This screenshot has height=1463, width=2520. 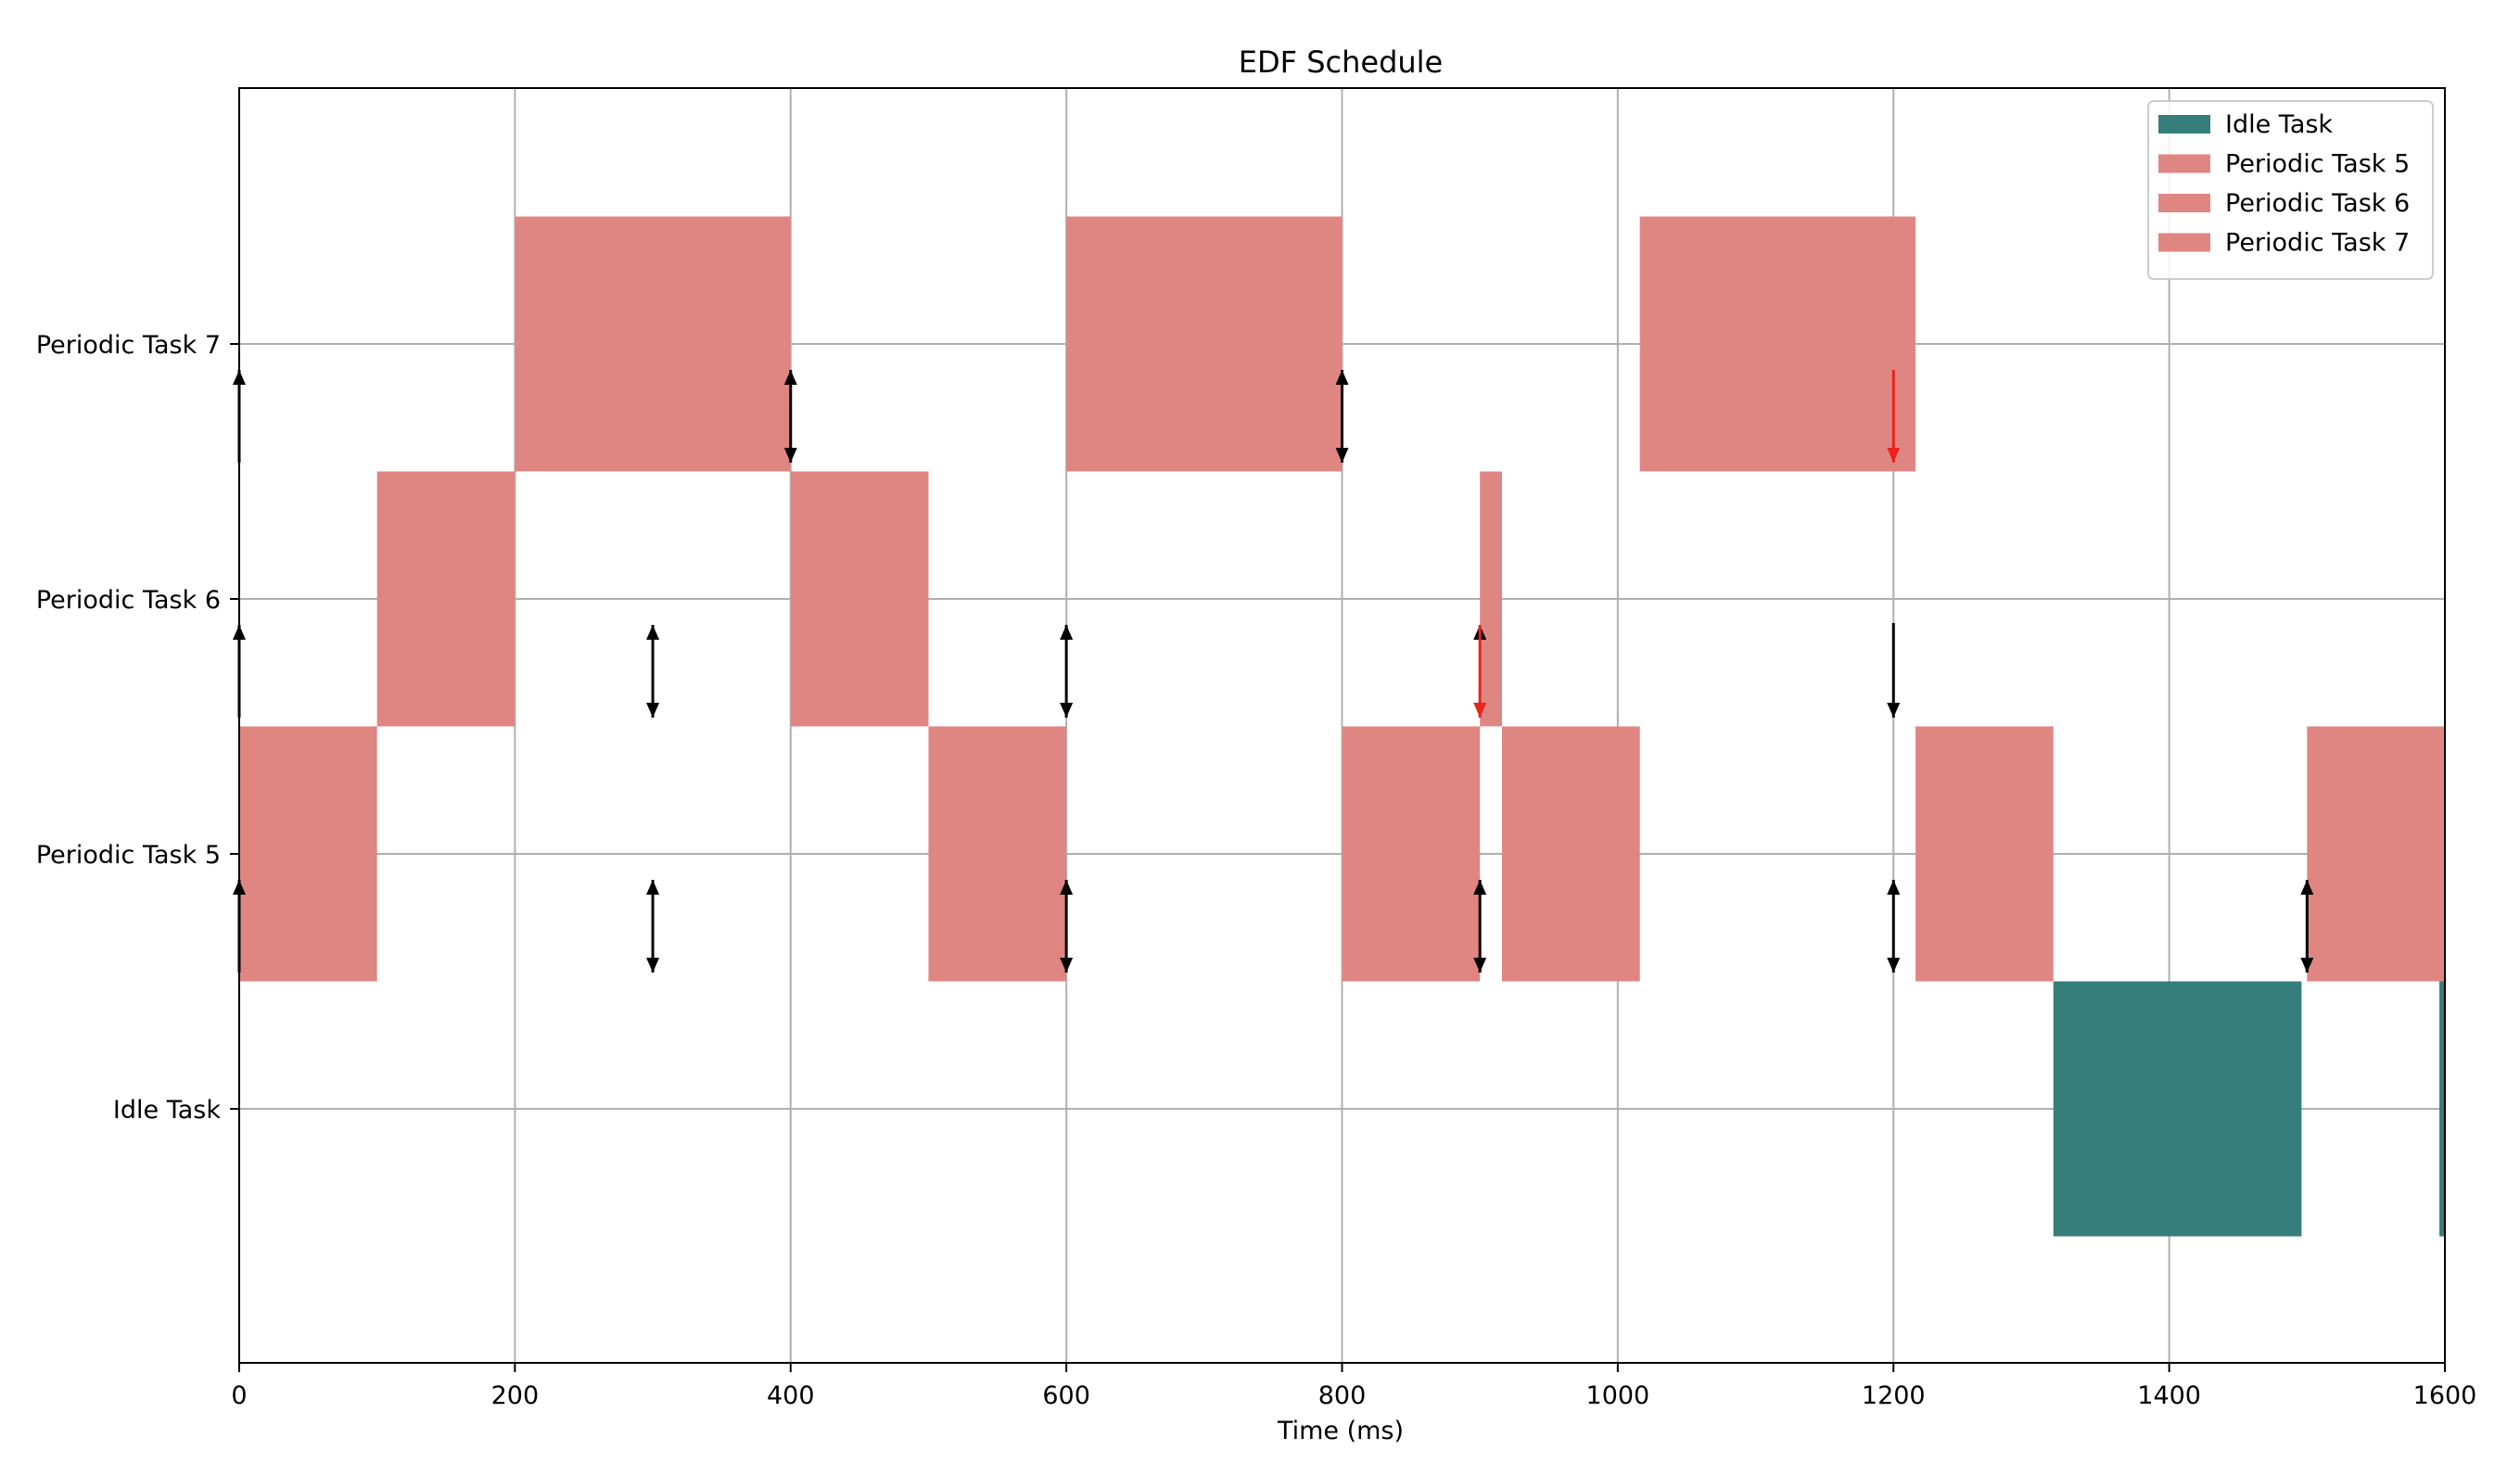 What do you see at coordinates (128, 855) in the screenshot?
I see `y-tick-label: Periodic Task 5` at bounding box center [128, 855].